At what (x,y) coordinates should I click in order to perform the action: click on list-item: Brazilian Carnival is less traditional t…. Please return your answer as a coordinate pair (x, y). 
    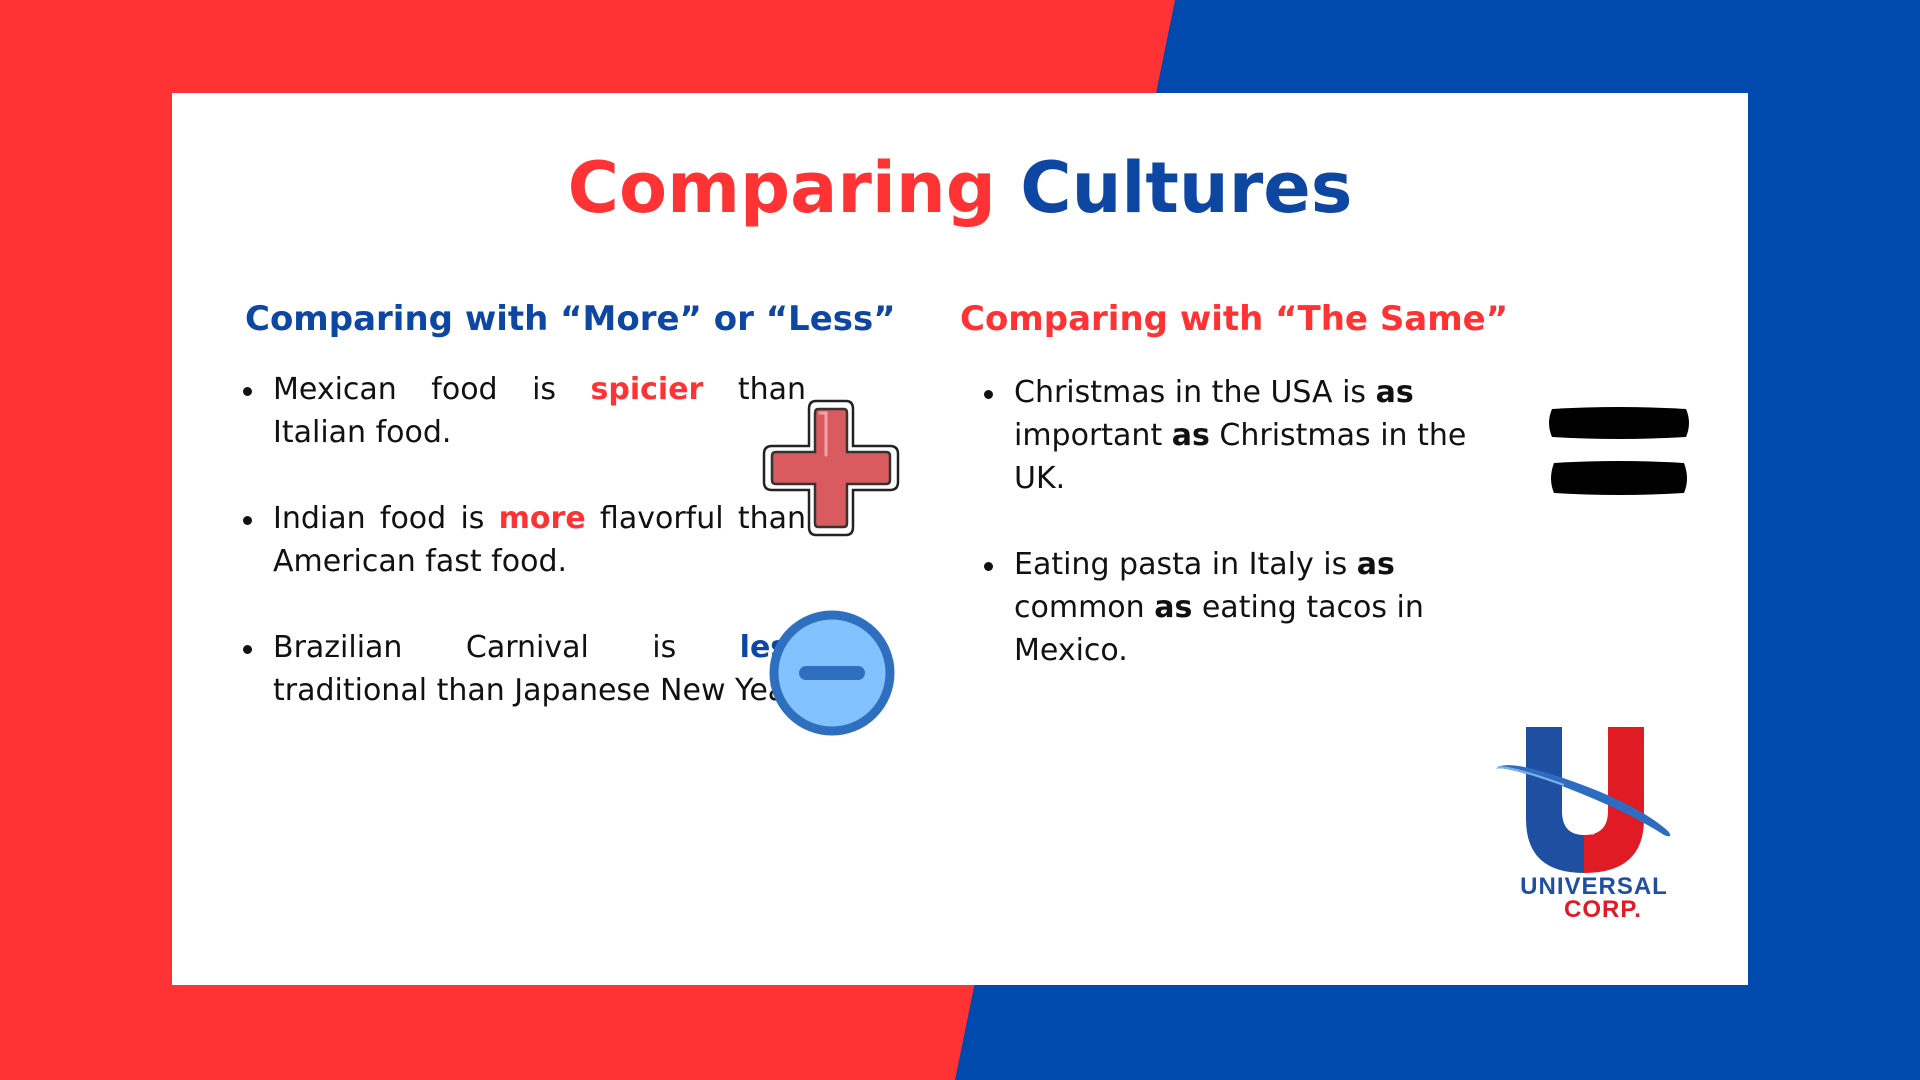
    Looking at the image, I should click on (524, 669).